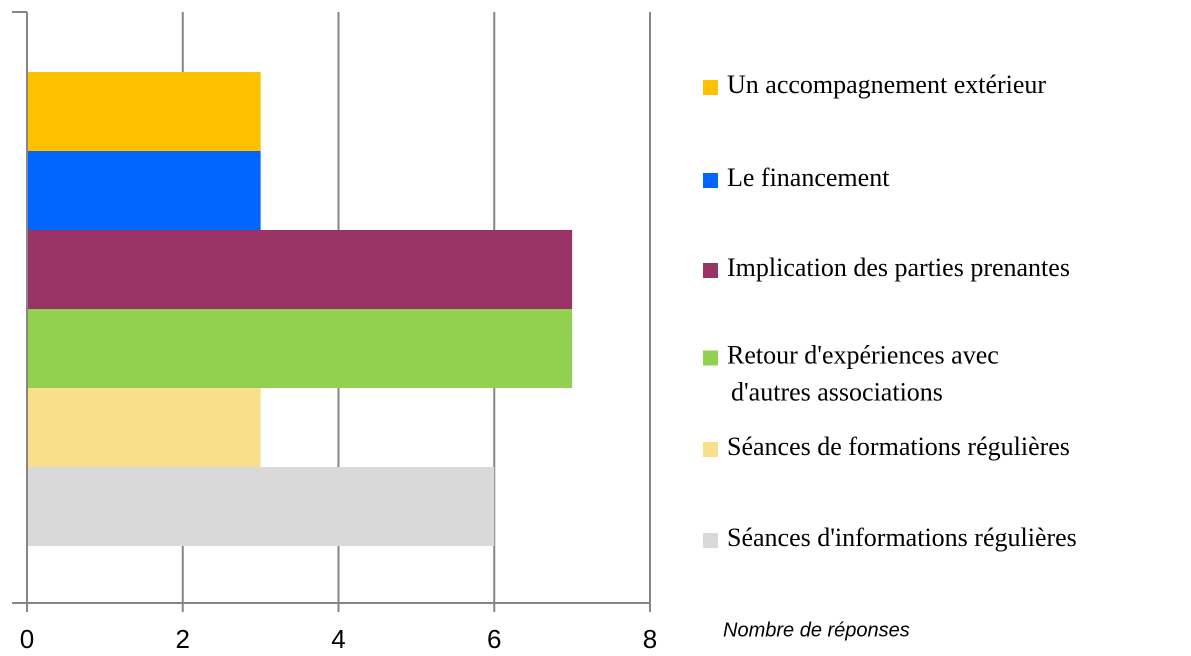 This screenshot has width=1191, height=656. Describe the element at coordinates (898, 267) in the screenshot. I see `legend-label: Implication des parties prenantes` at that location.